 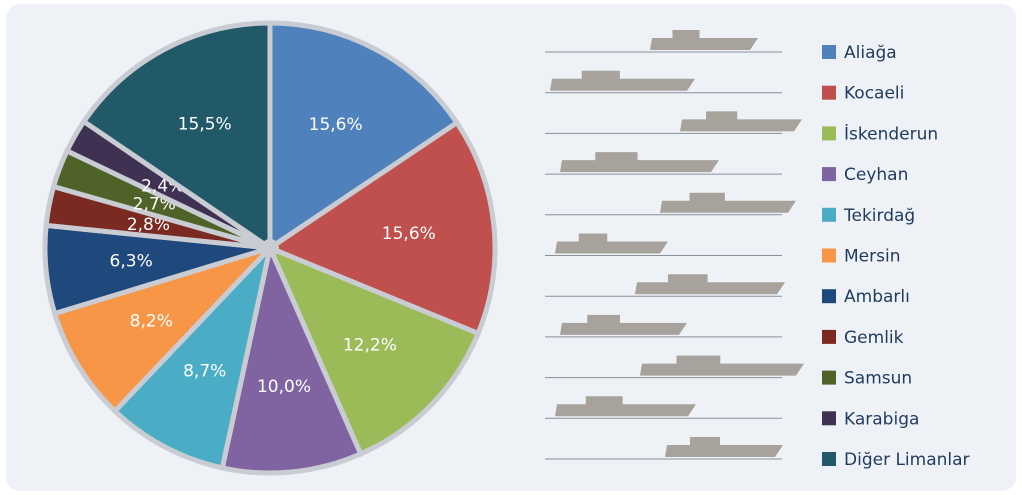 What do you see at coordinates (876, 175) in the screenshot?
I see `legend-label: Ceyhan` at bounding box center [876, 175].